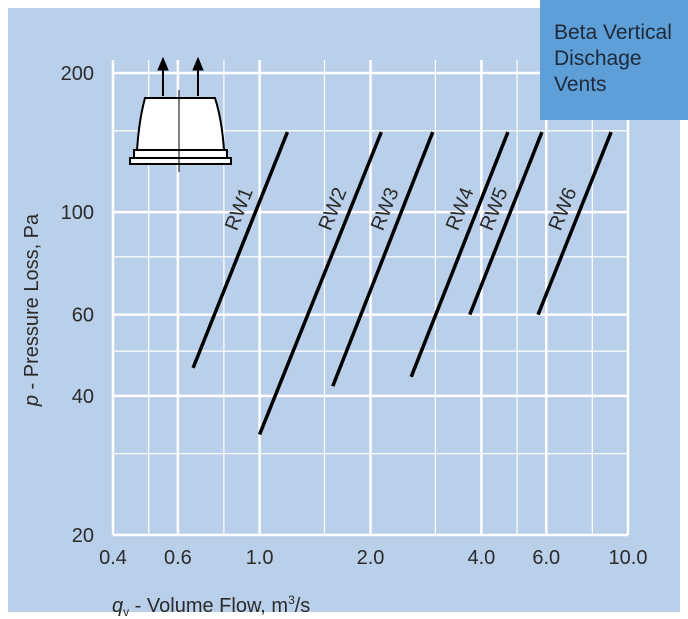 The image size is (688, 619). Describe the element at coordinates (113, 558) in the screenshot. I see `x-tick-label: 0.4` at that location.